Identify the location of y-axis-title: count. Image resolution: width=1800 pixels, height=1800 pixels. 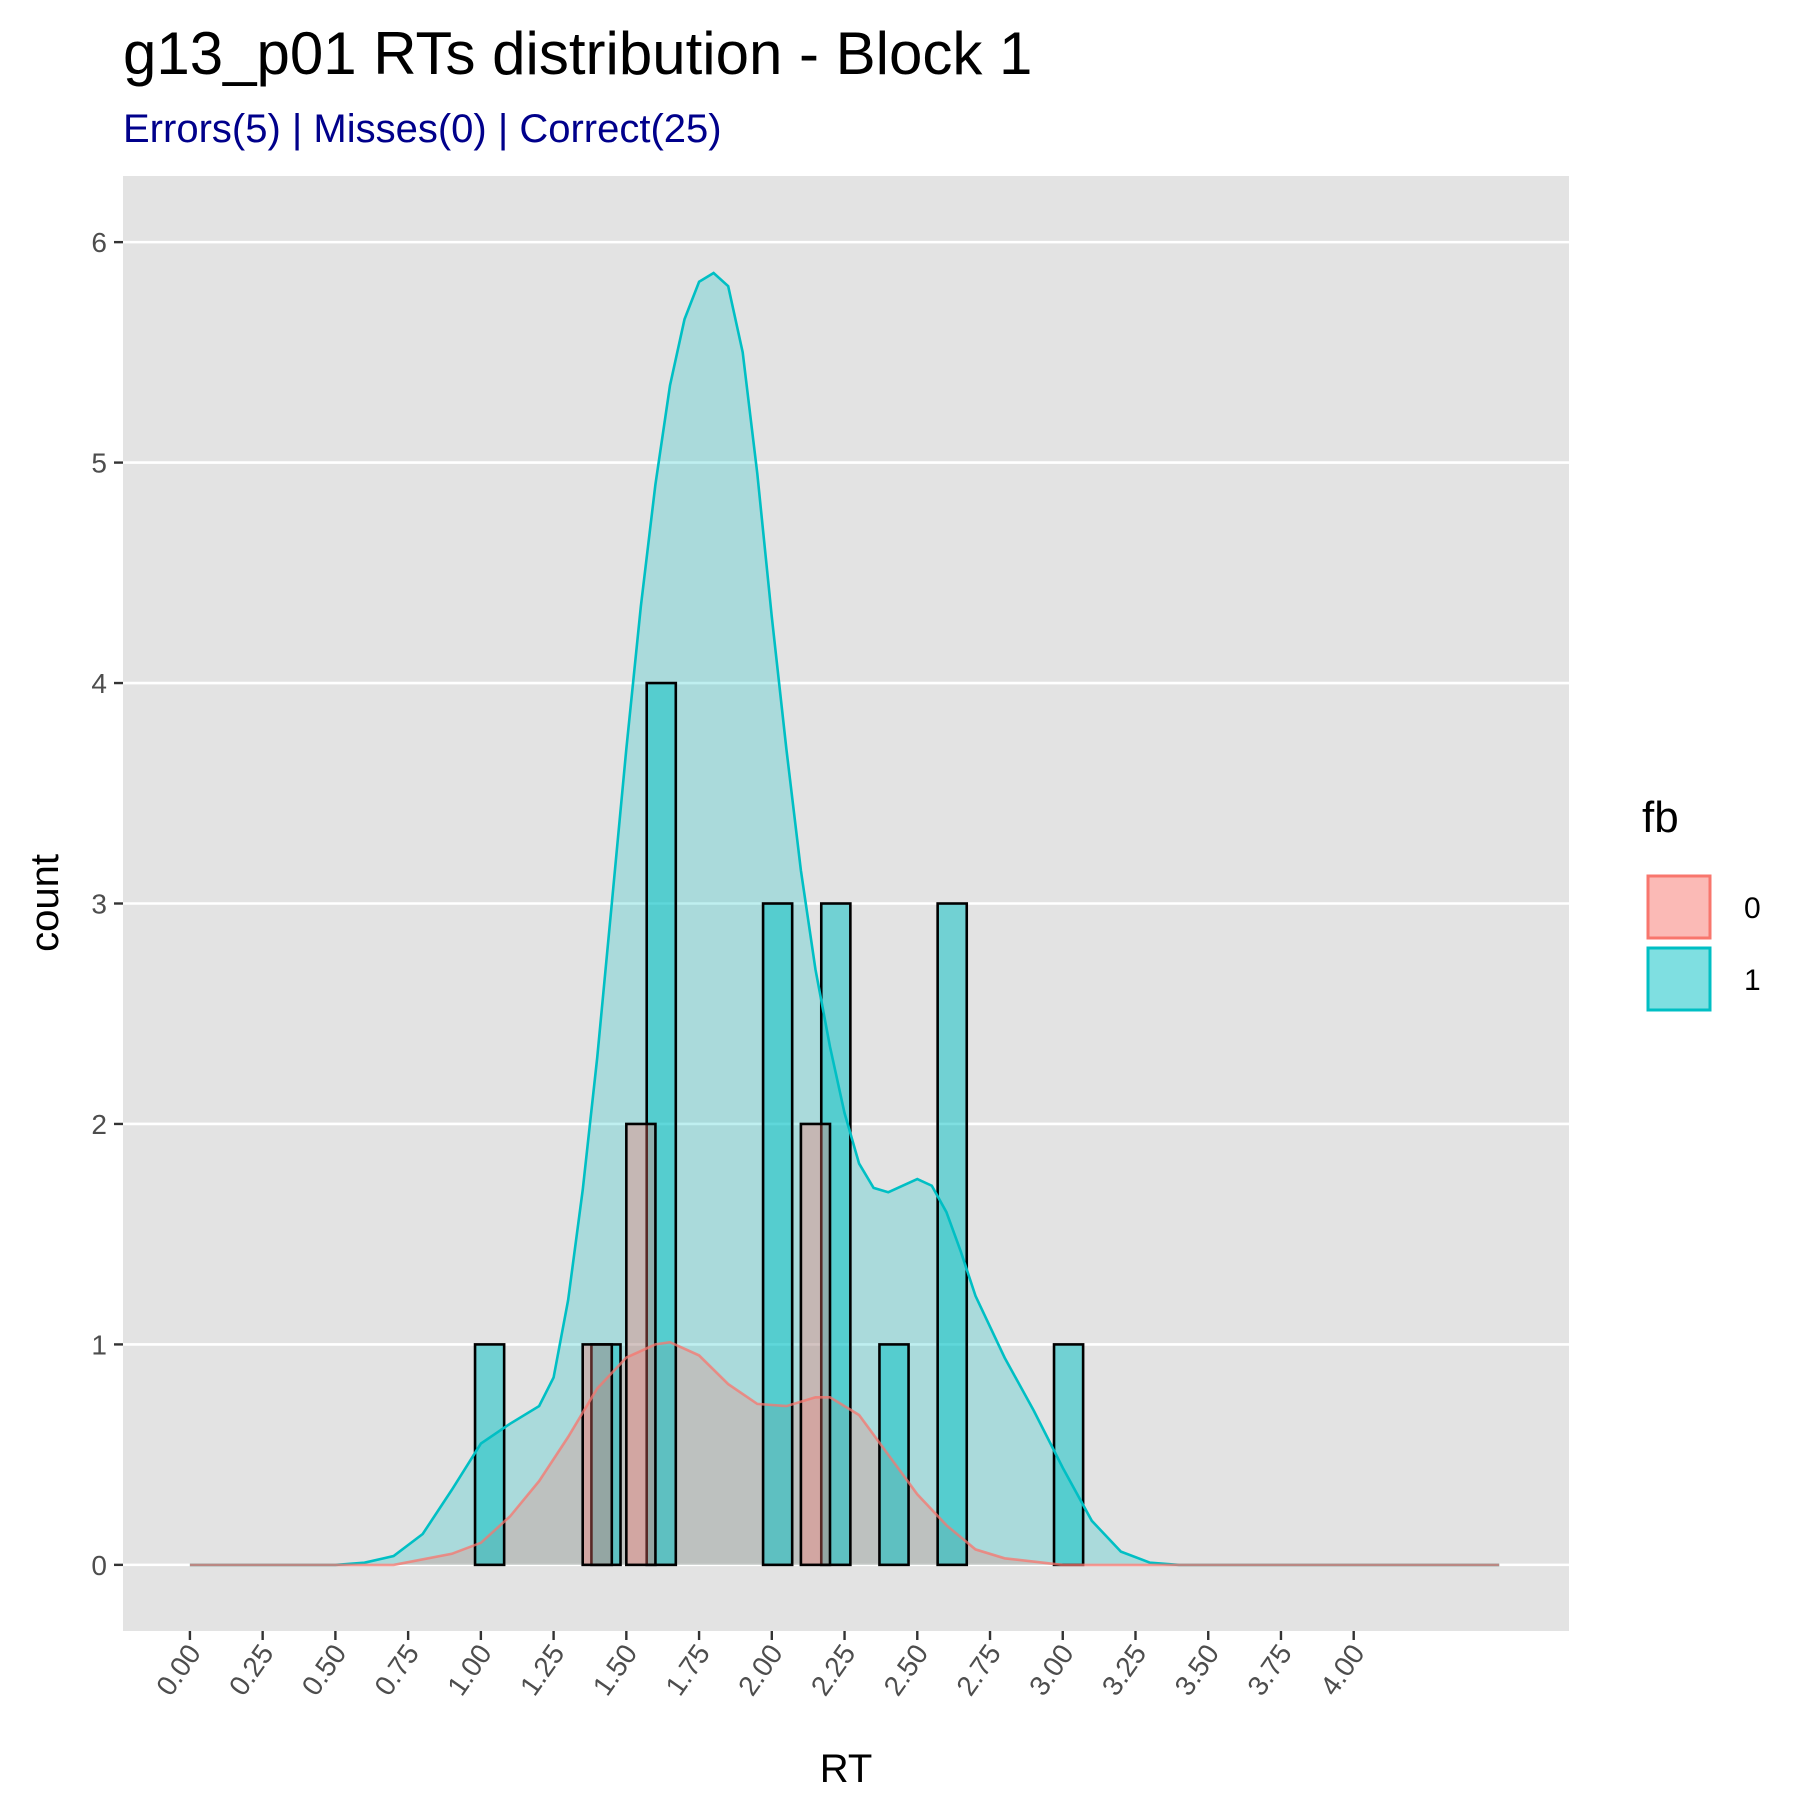
(45, 903).